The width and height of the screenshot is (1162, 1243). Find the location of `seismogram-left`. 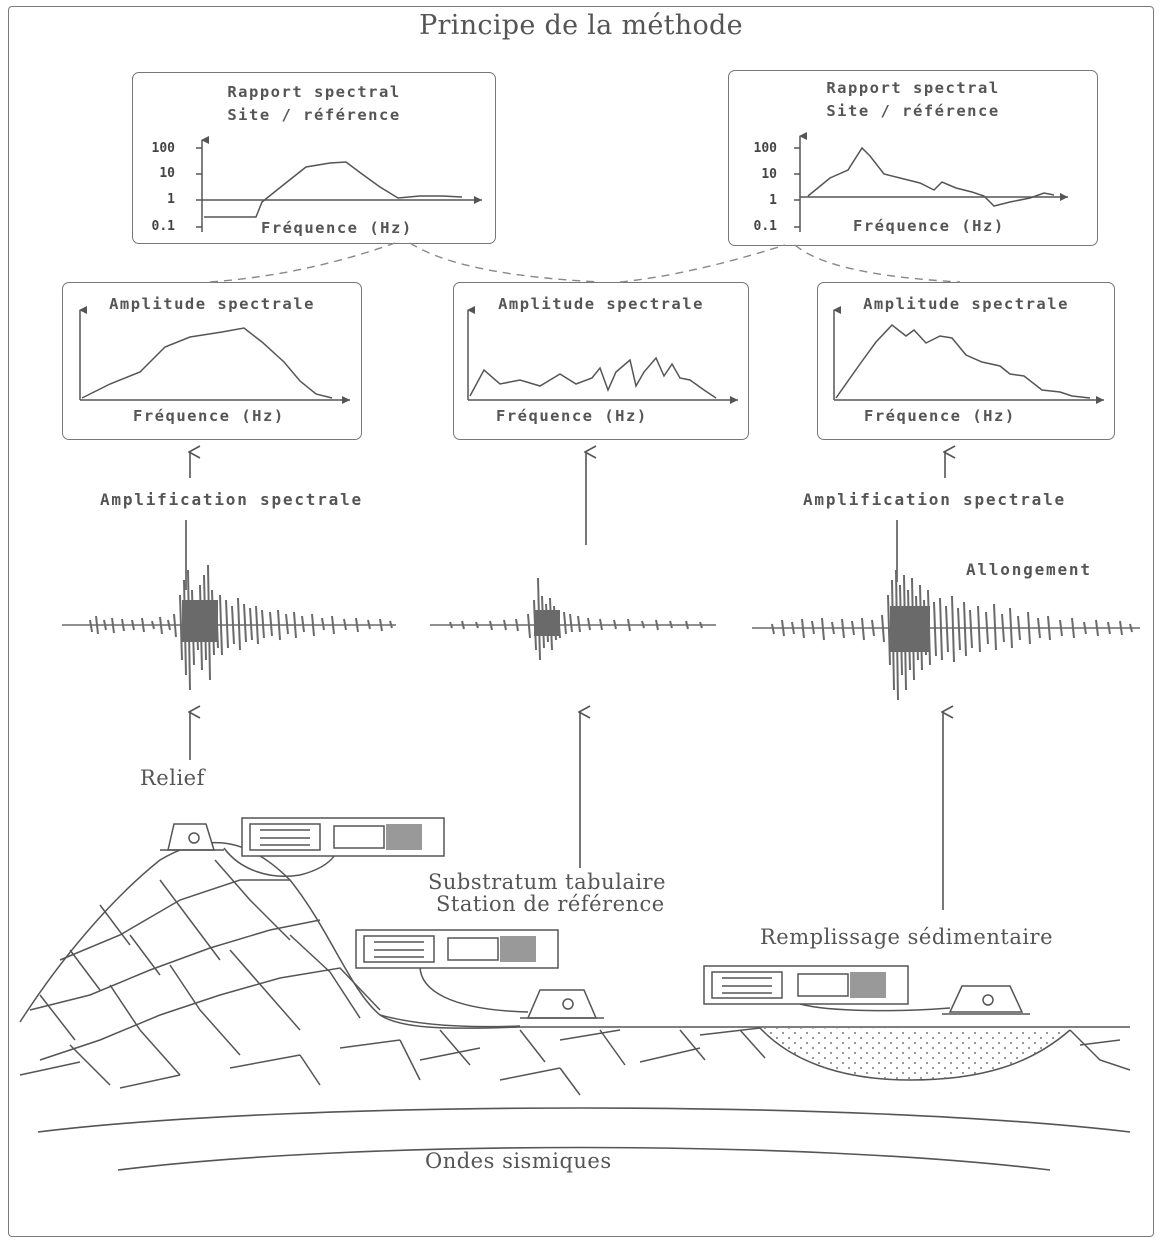

seismogram-left is located at coordinates (229, 627).